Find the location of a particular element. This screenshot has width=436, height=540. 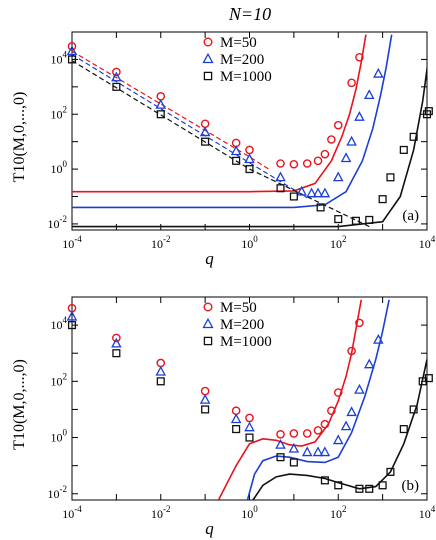

asymptote-line is located at coordinates (171, 110).